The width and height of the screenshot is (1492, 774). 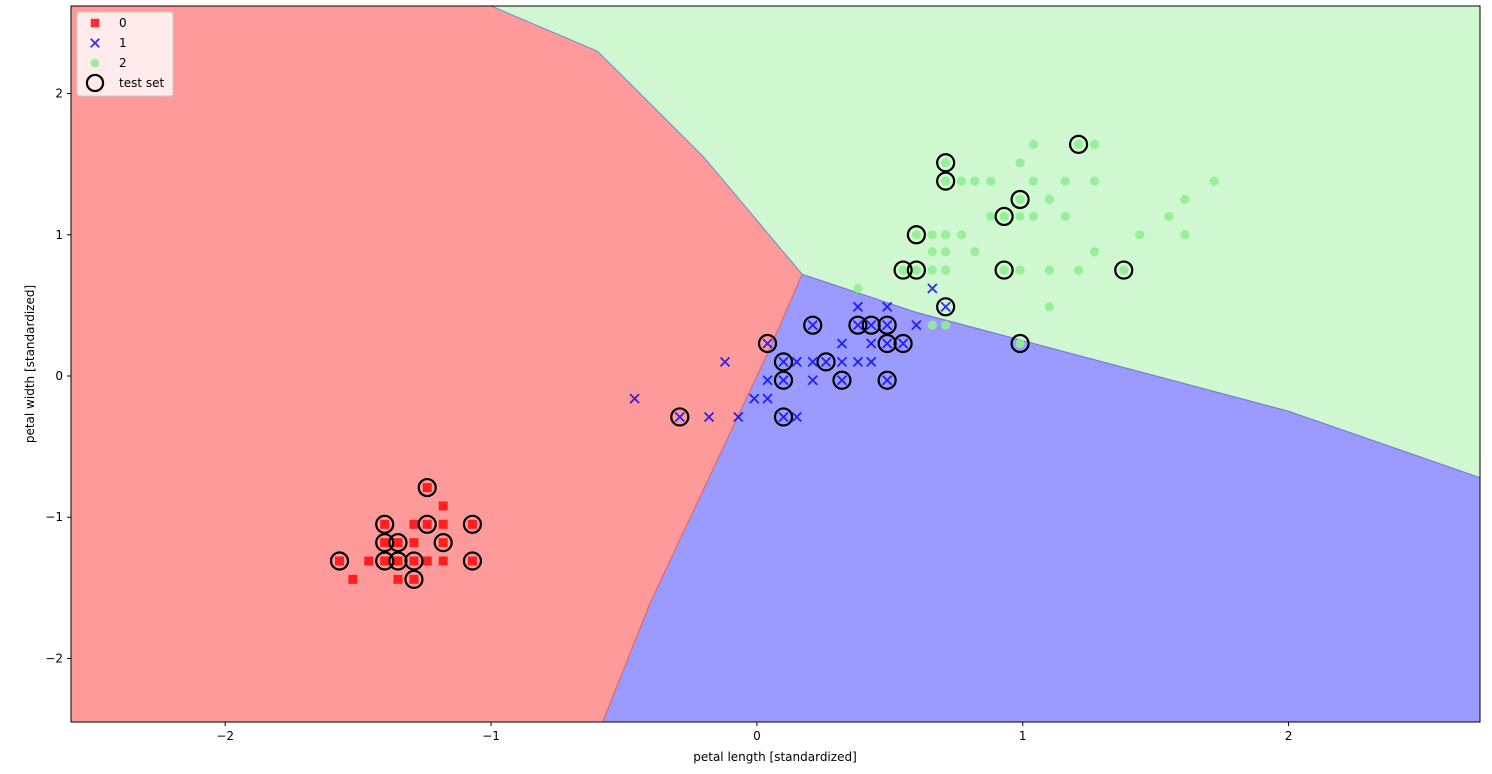 I want to click on x-axis-ticks: −2 −1 0 1 2, so click(x=754, y=732).